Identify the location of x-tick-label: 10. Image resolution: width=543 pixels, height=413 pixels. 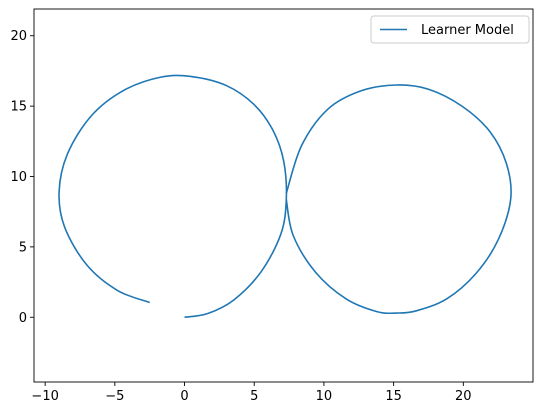
(324, 396).